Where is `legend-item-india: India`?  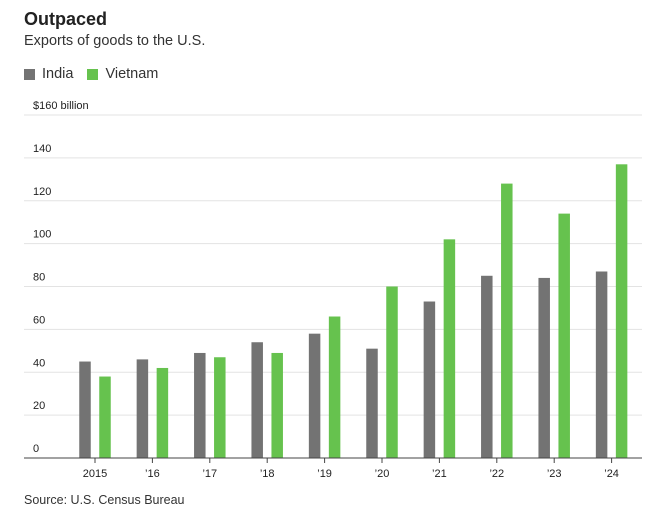 legend-item-india: India is located at coordinates (48, 74).